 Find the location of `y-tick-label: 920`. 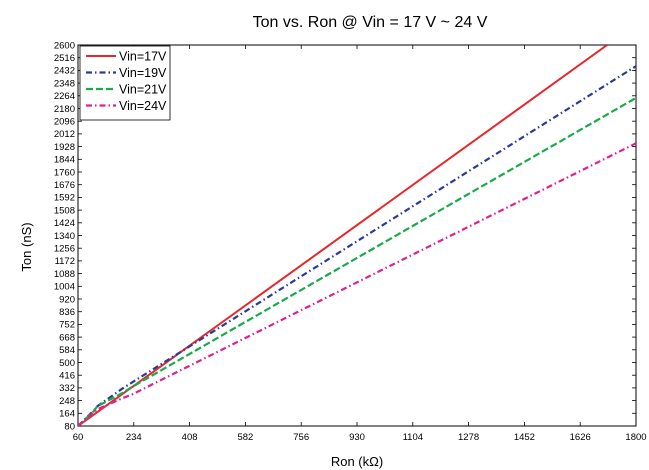

y-tick-label: 920 is located at coordinates (67, 299).